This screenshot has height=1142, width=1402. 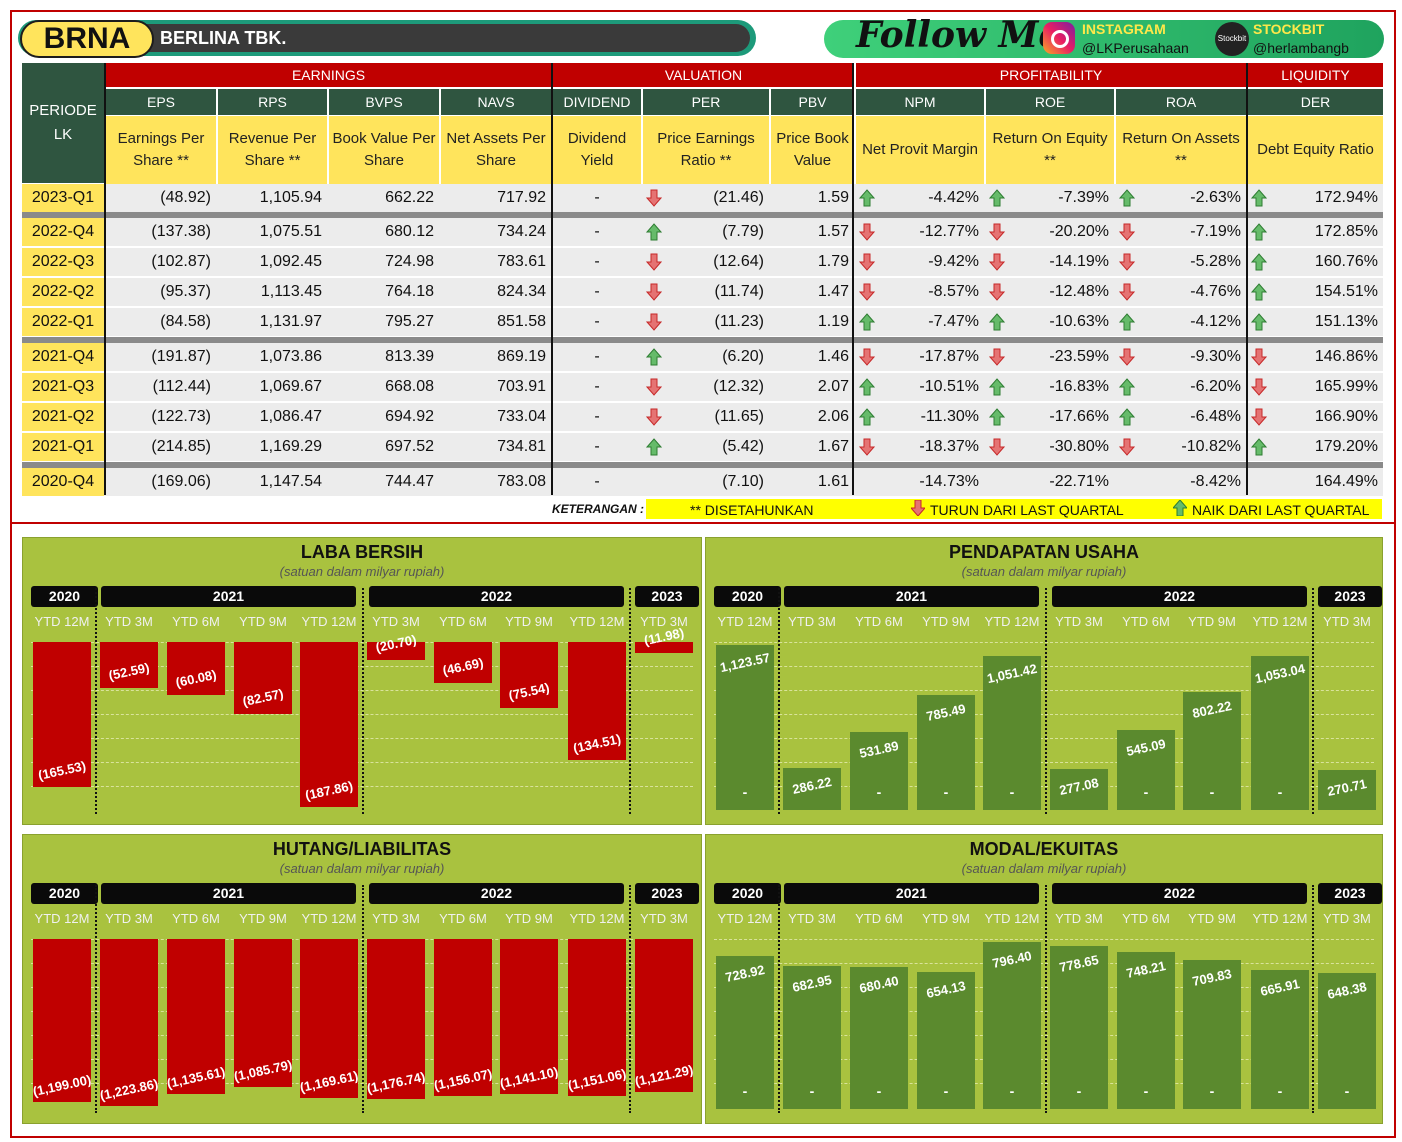 I want to click on cell-roa: -4.12%, so click(x=1215, y=321).